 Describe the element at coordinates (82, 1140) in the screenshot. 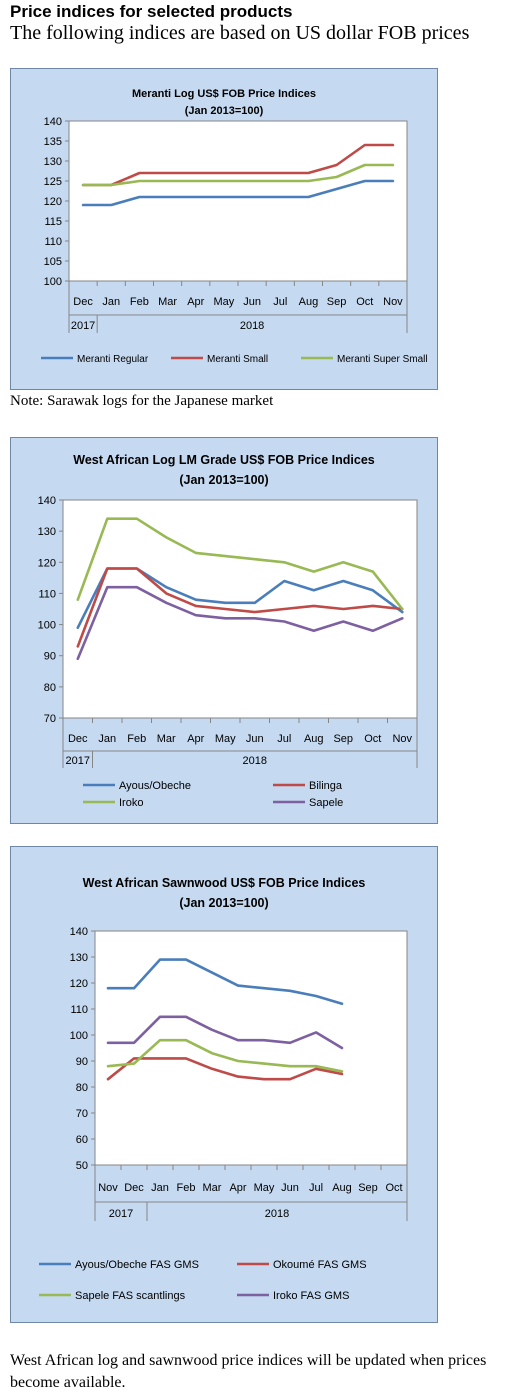

I see `y-tick-label: 60` at that location.